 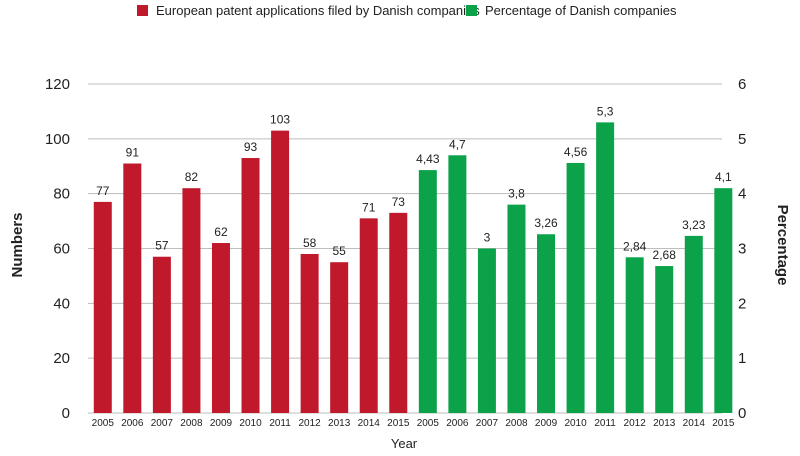 I want to click on y-left-tick-label: 60, so click(x=61, y=249).